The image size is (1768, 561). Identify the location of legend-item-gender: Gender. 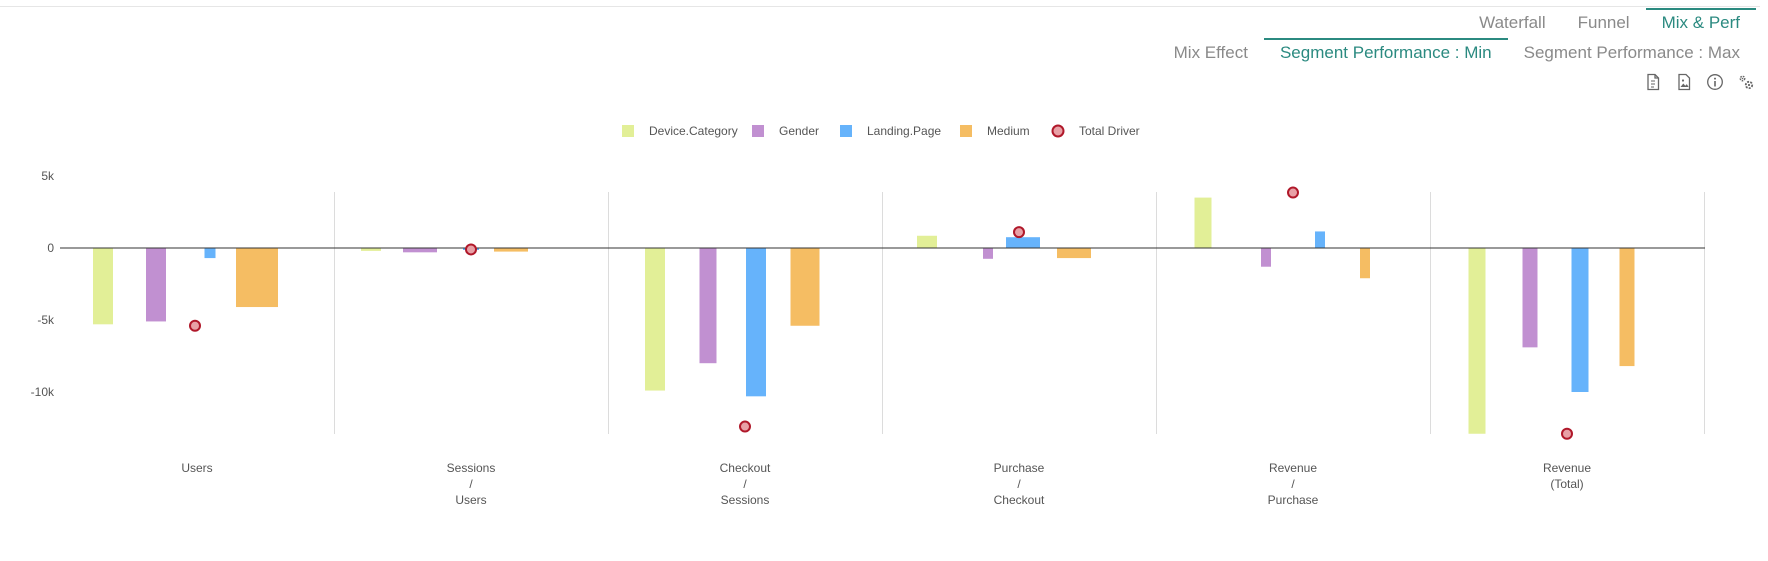
(785, 131).